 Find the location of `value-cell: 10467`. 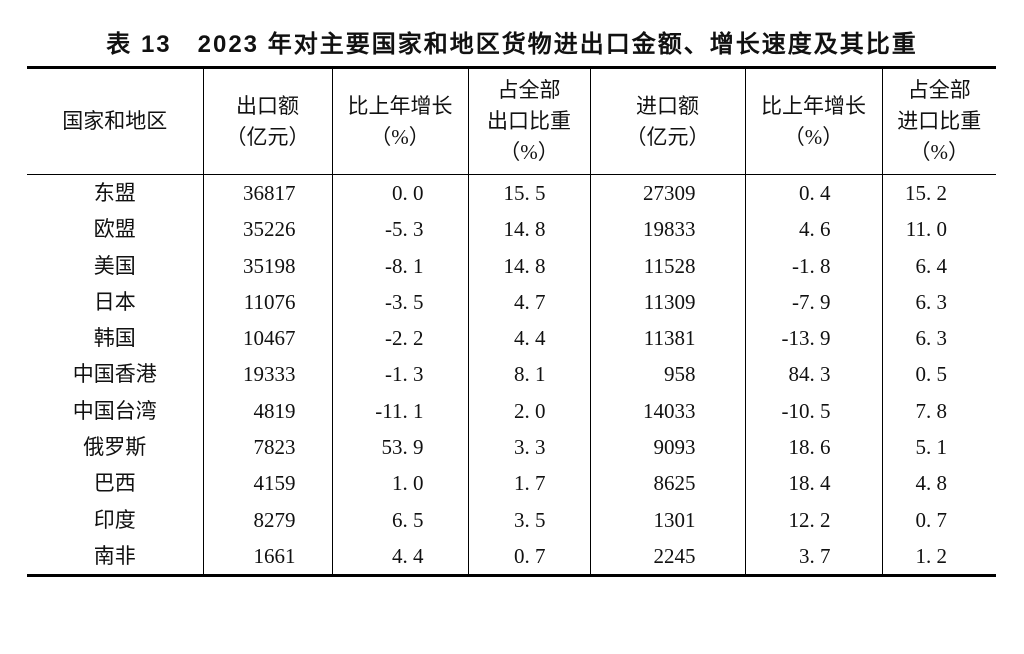

value-cell: 10467 is located at coordinates (267, 338).